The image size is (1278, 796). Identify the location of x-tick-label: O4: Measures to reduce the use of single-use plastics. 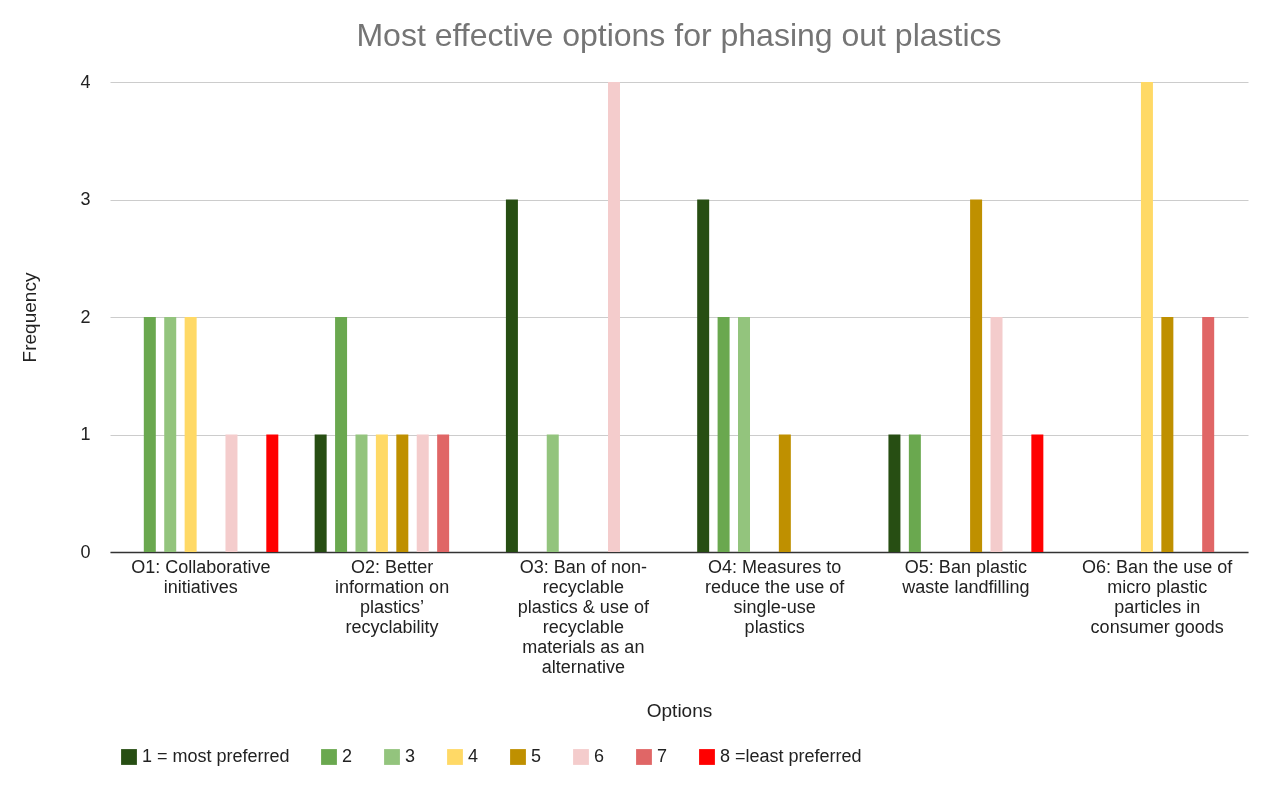
(775, 596).